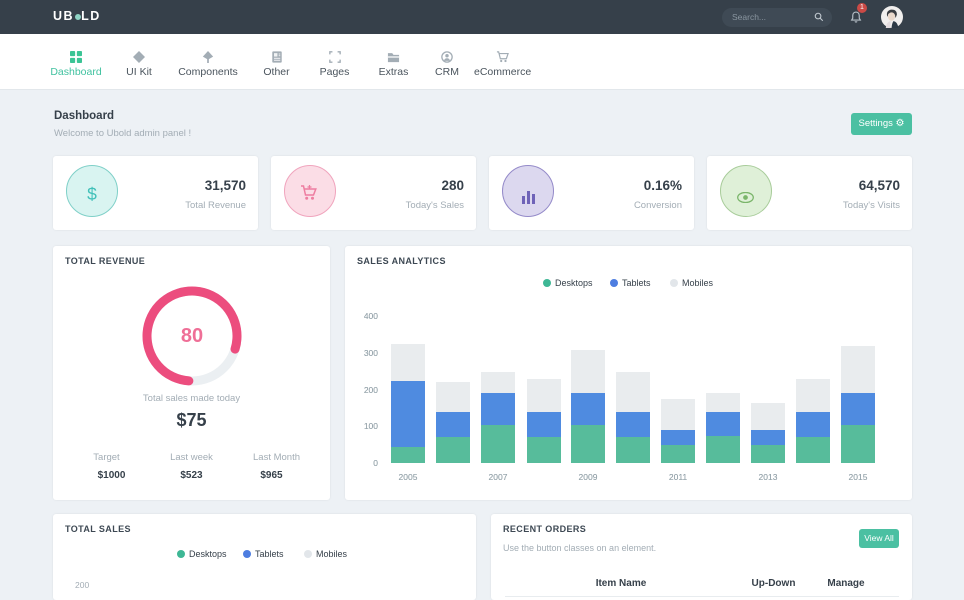 Image resolution: width=964 pixels, height=600 pixels. What do you see at coordinates (192, 336) in the screenshot?
I see `svg-text: 80` at bounding box center [192, 336].